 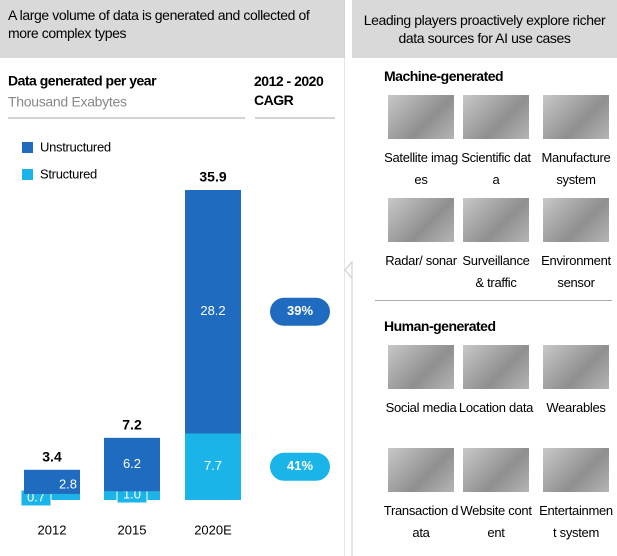 I want to click on source-item: Transaction data, so click(x=421, y=521).